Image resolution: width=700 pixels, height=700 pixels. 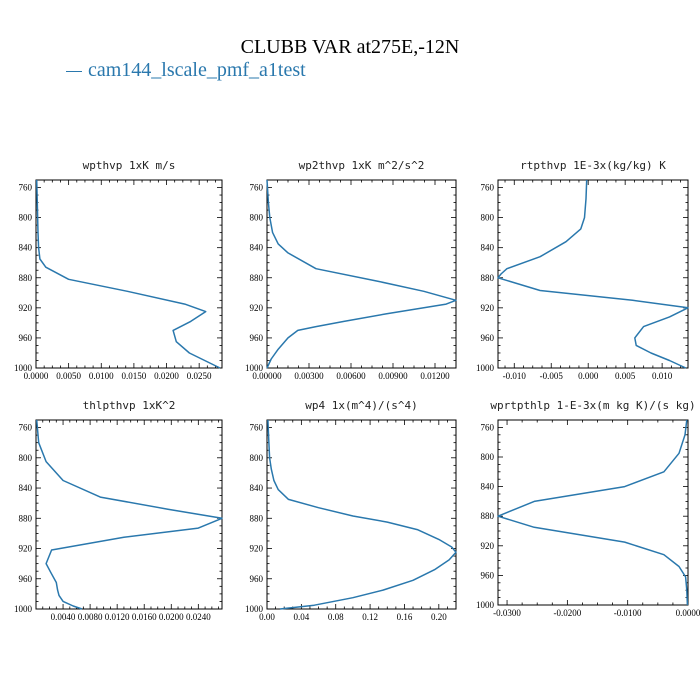 I want to click on x-tick-label: -0.005, so click(x=552, y=376).